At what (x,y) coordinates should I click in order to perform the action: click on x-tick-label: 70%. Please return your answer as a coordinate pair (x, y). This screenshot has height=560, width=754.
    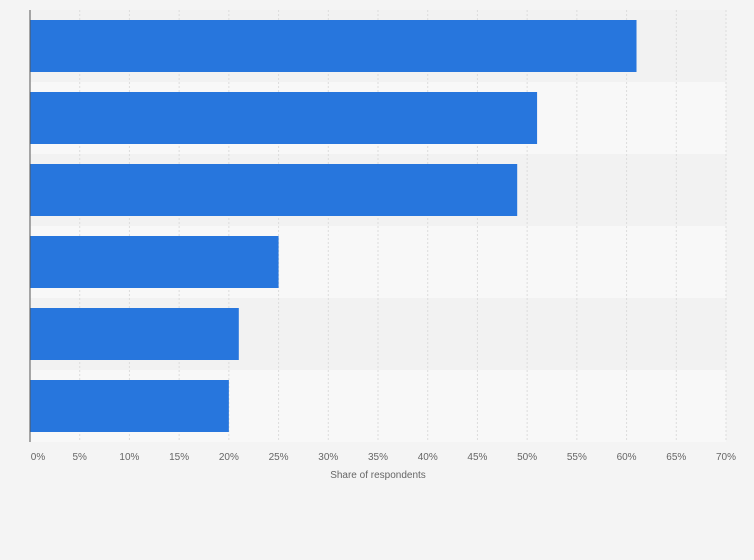
    Looking at the image, I should click on (726, 457).